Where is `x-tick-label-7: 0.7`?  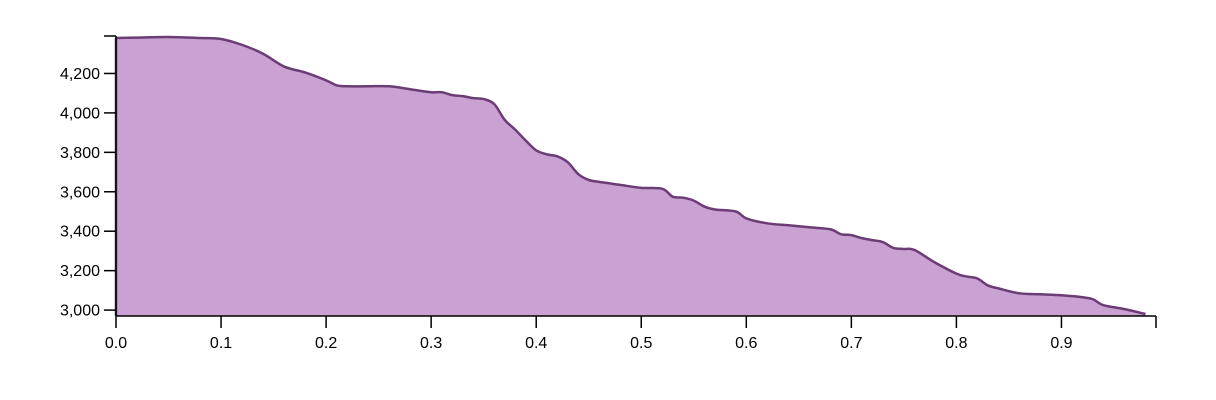
x-tick-label-7: 0.7 is located at coordinates (851, 343).